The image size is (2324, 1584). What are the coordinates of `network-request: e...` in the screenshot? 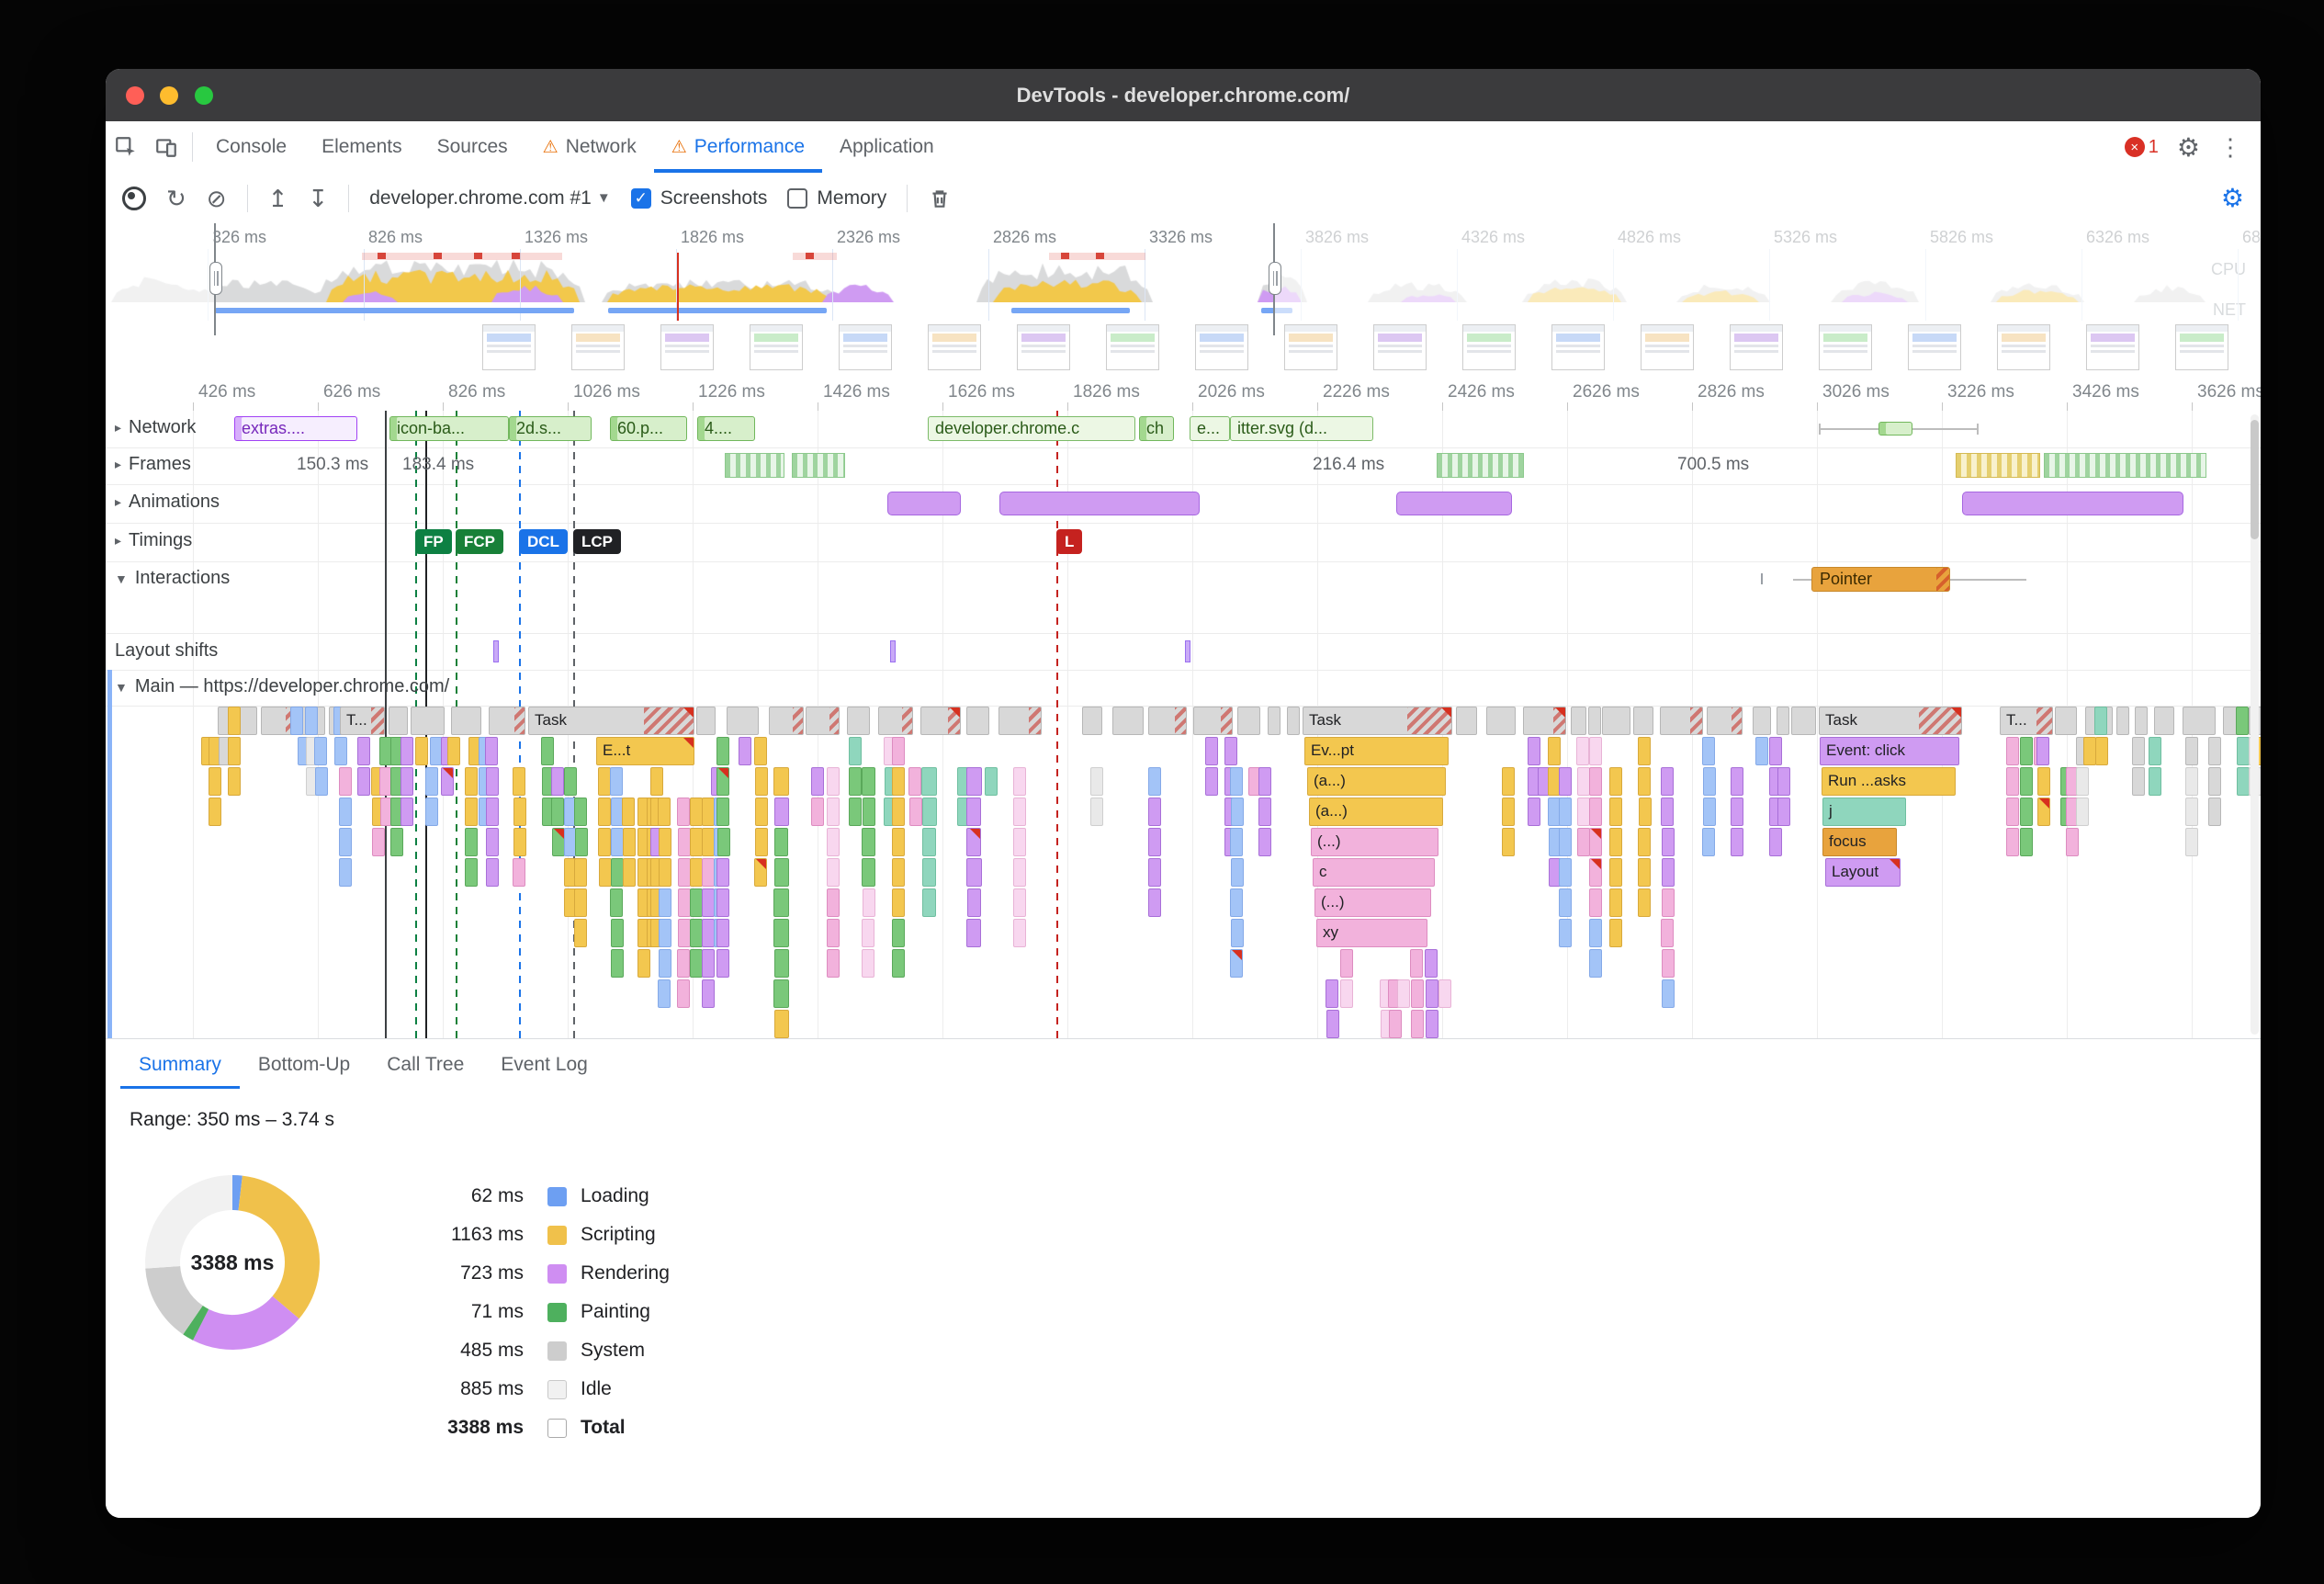 It's located at (1210, 428).